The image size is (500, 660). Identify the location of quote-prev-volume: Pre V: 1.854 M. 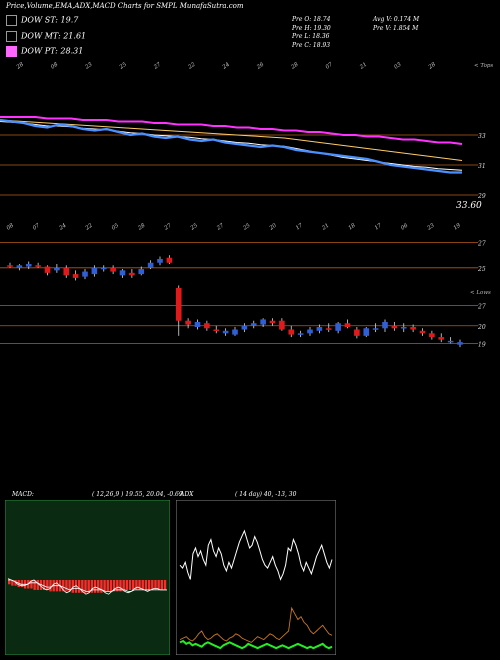
(396, 28).